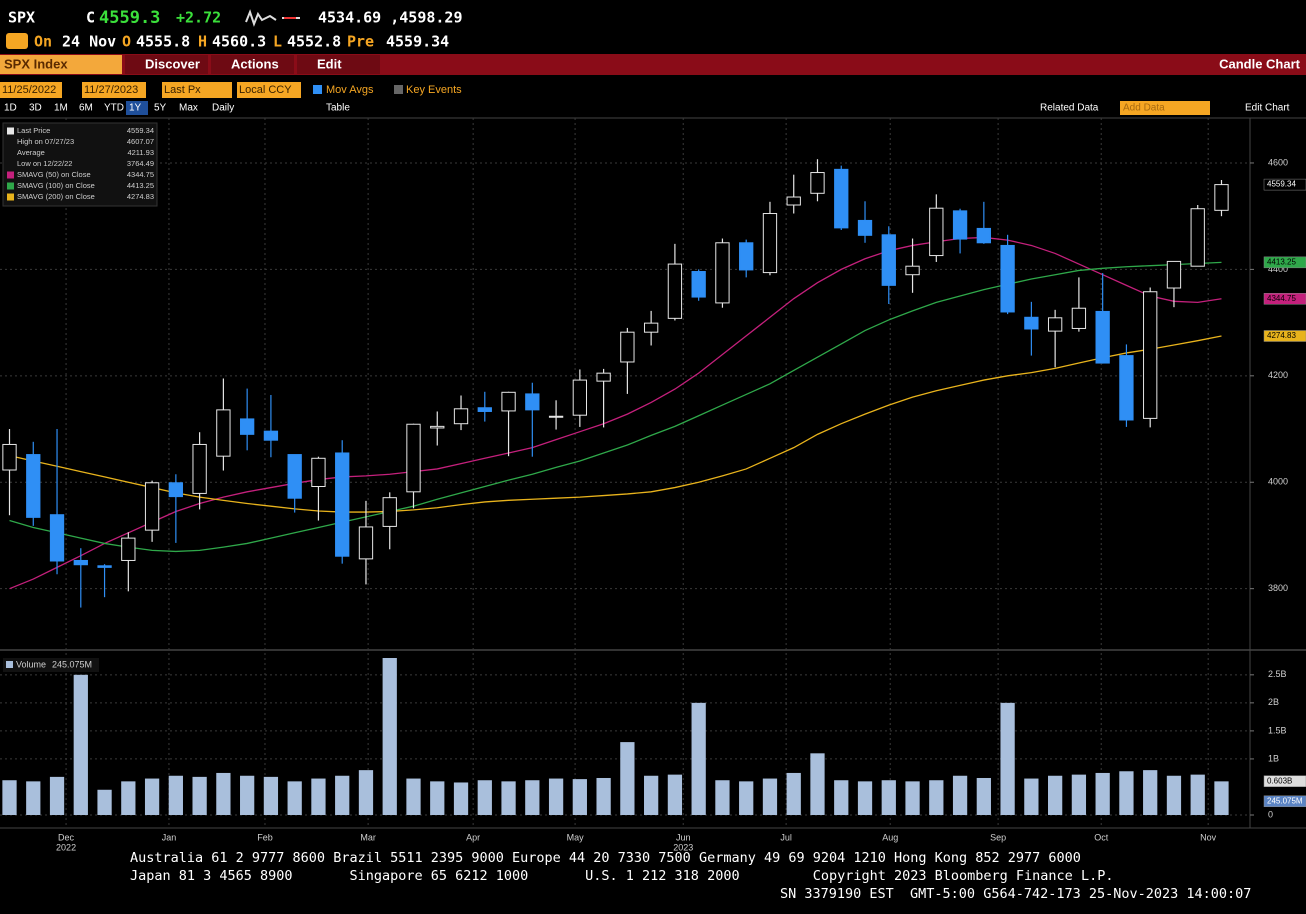 The height and width of the screenshot is (914, 1306). I want to click on legend-label: Low on 12/22/22, so click(44, 163).